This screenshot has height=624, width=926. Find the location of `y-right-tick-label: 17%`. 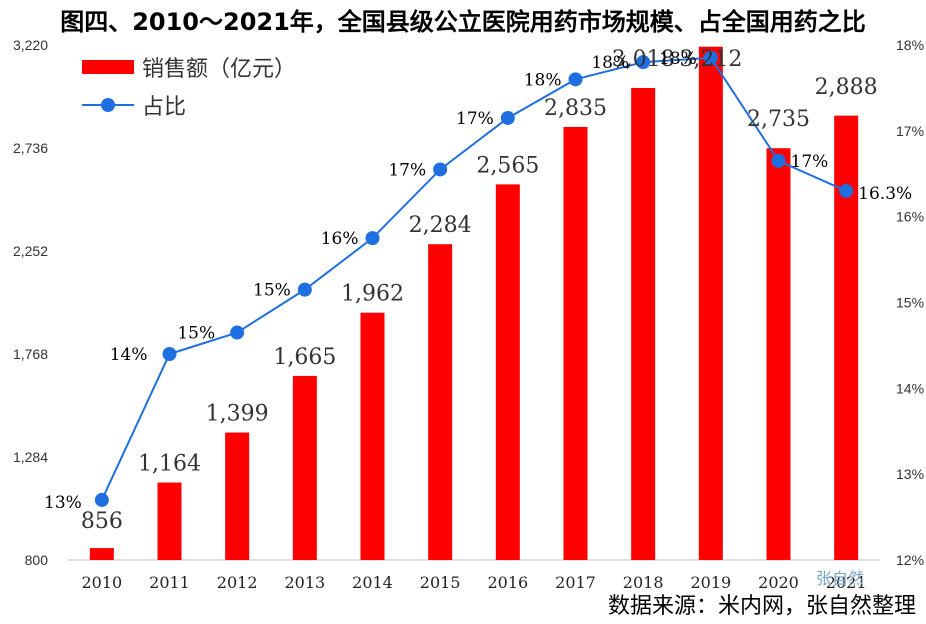

y-right-tick-label: 17% is located at coordinates (910, 131).